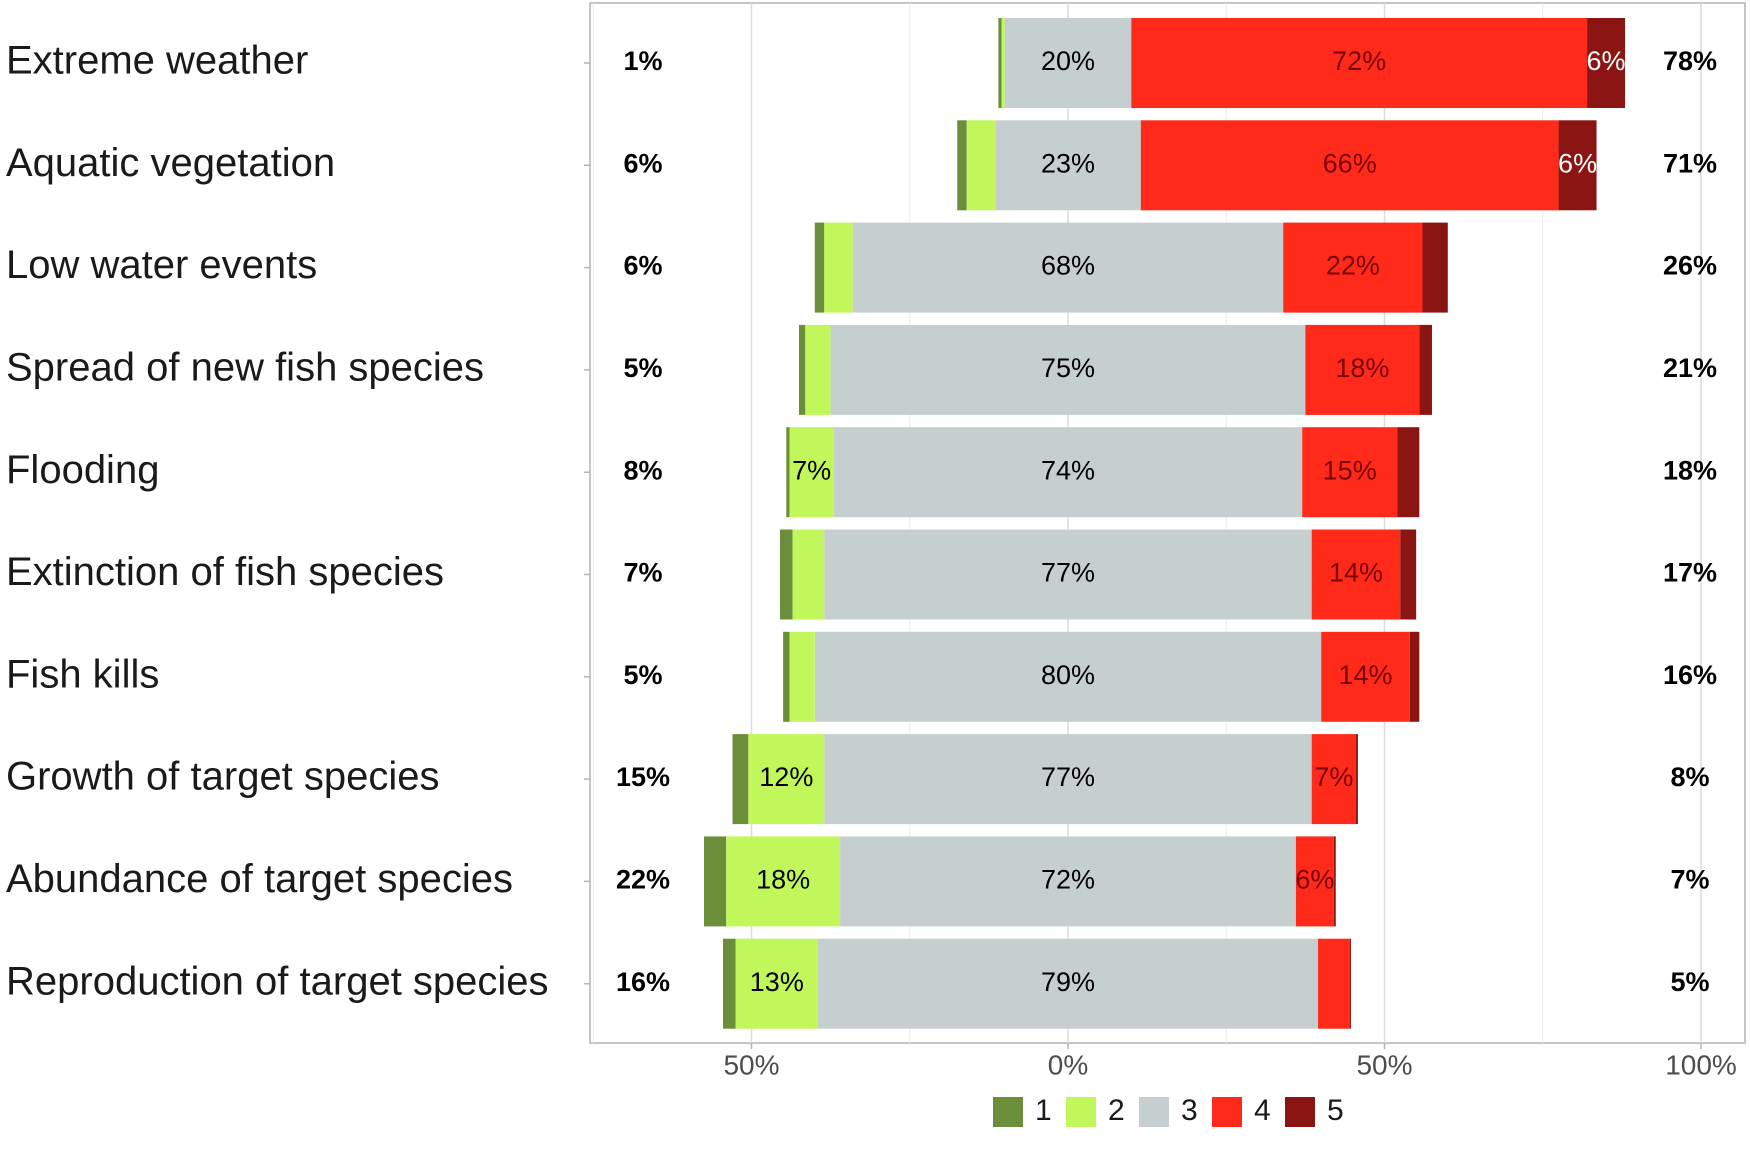 The height and width of the screenshot is (1149, 1750). I want to click on legend-label: 5, so click(1335, 1110).